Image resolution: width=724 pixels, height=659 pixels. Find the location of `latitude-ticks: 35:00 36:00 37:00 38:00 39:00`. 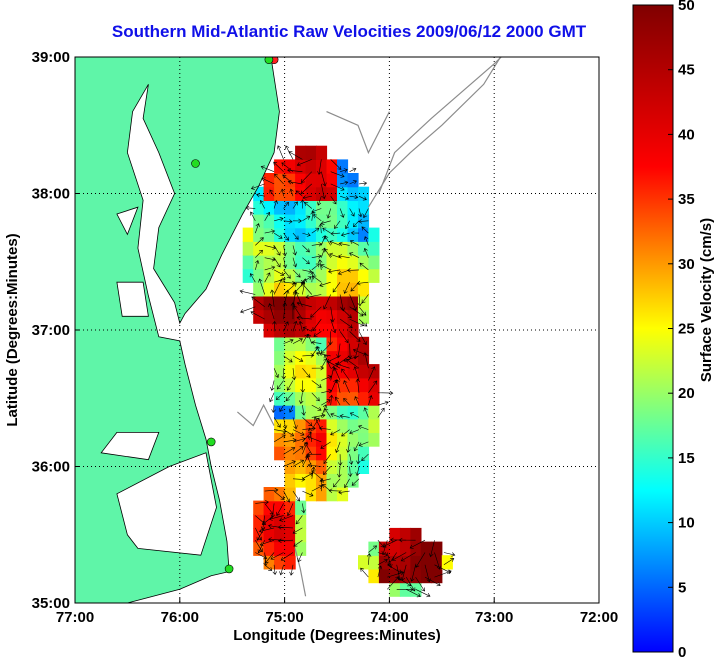

latitude-ticks: 35:00 36:00 37:00 38:00 39:00 is located at coordinates (56, 330).